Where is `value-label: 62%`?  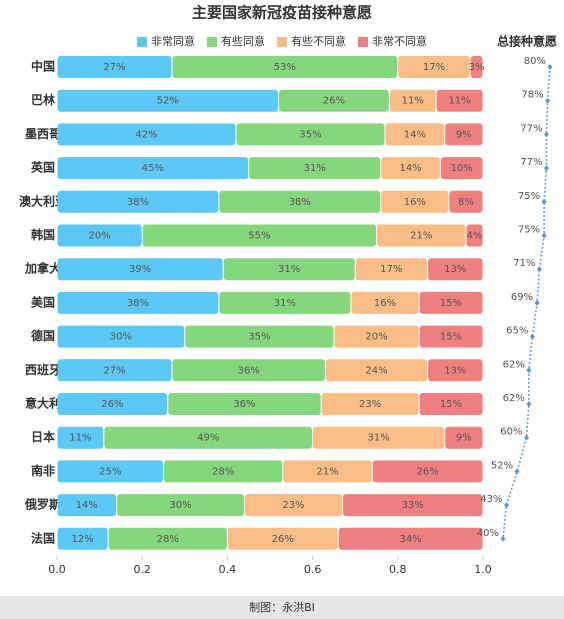 value-label: 62% is located at coordinates (514, 398).